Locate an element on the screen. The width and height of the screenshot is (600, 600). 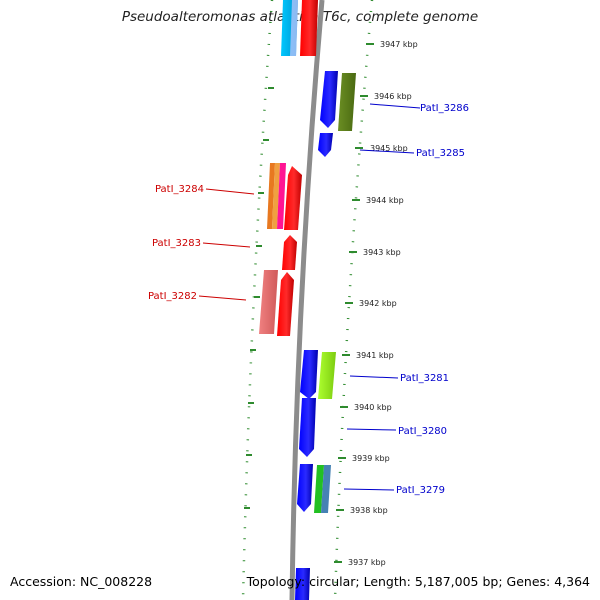
tick-label: 3937 kbp is located at coordinates (367, 562).